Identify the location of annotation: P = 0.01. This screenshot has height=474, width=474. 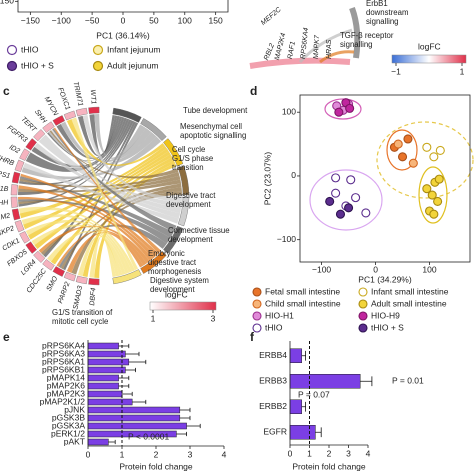
(408, 380).